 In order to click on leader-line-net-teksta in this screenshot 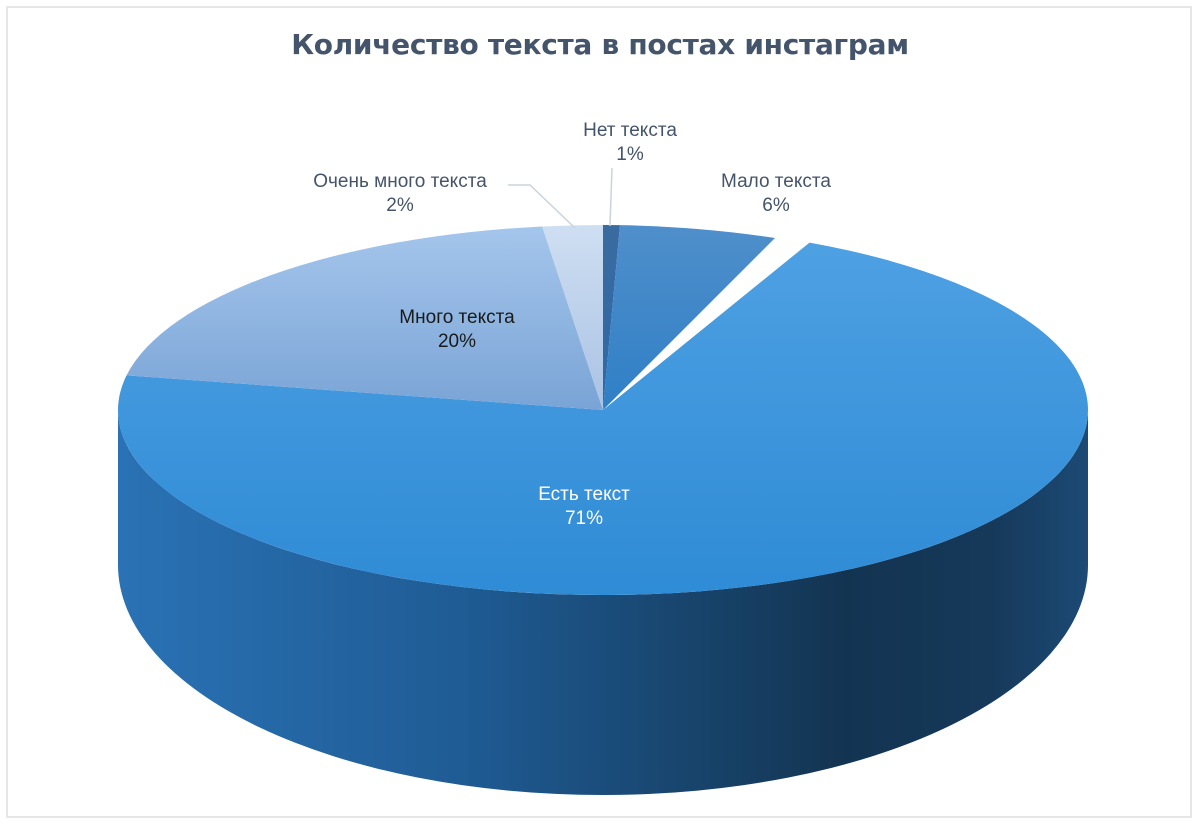, I will do `click(611, 197)`.